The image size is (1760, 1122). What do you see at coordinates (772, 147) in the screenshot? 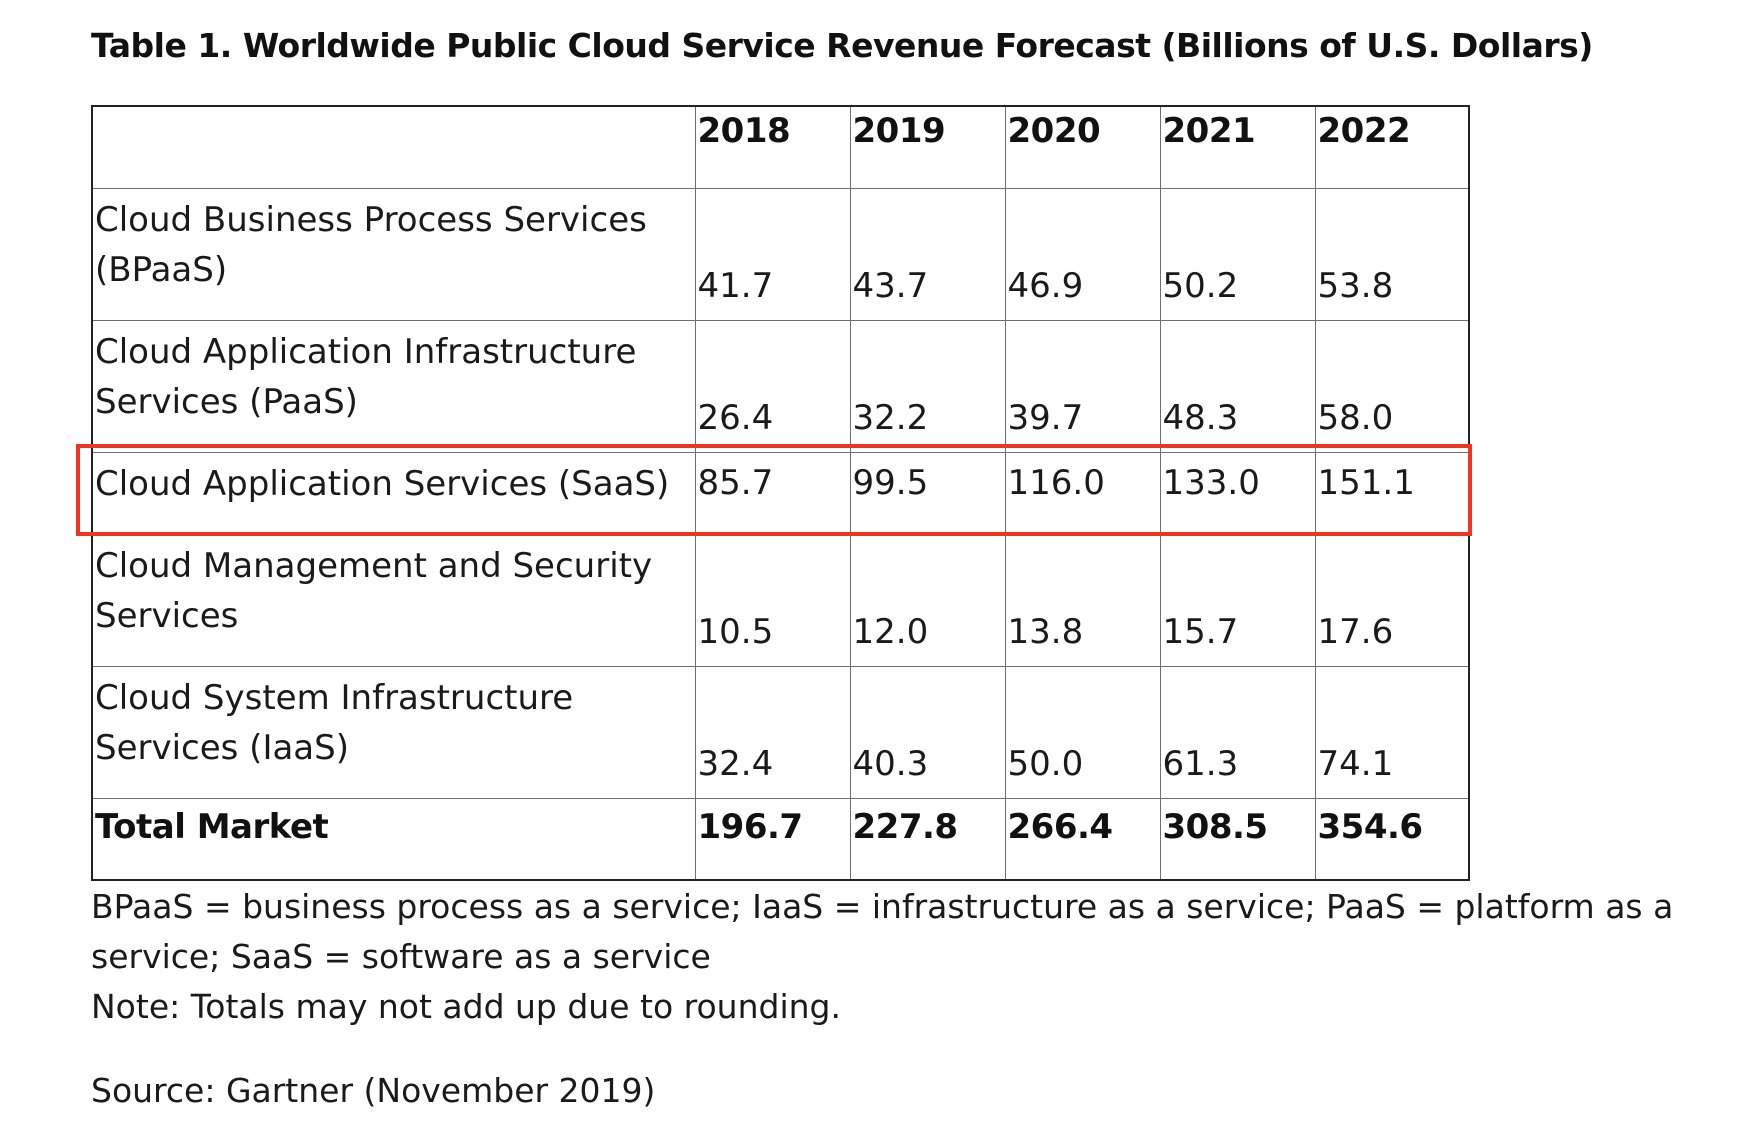
I see `year-header: 2018` at bounding box center [772, 147].